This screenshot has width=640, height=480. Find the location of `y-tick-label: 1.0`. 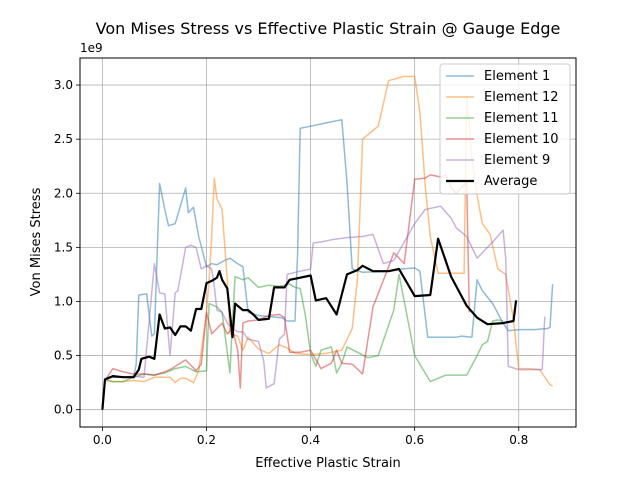

y-tick-label: 1.0 is located at coordinates (63, 301).